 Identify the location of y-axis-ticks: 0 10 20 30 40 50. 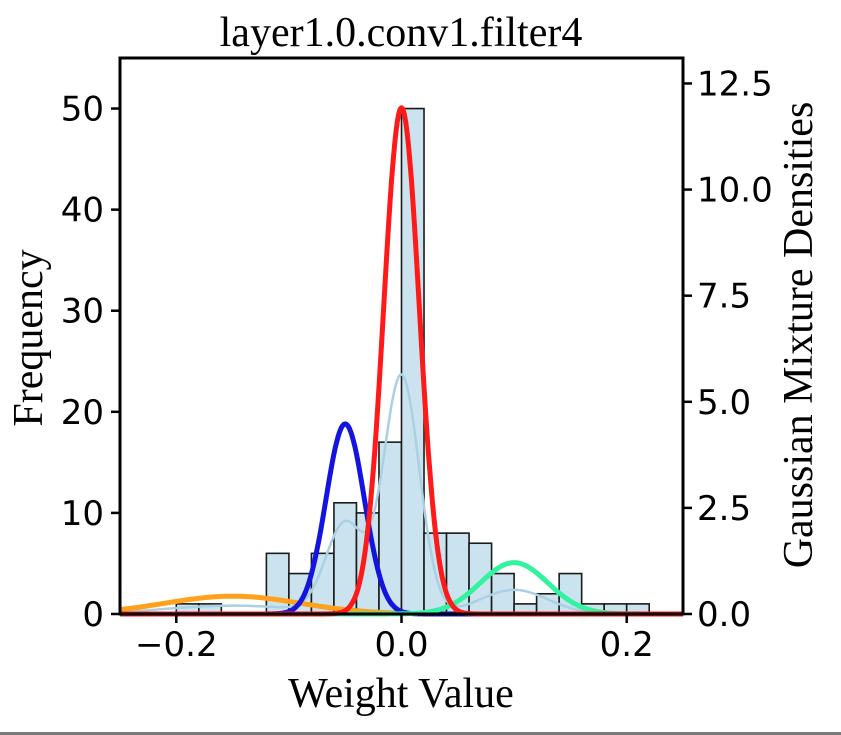
(90, 362).